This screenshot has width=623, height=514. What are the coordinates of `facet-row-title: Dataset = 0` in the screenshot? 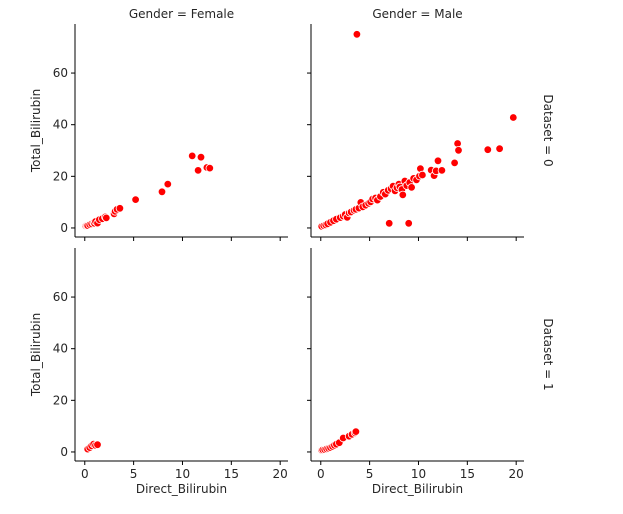 It's located at (548, 130).